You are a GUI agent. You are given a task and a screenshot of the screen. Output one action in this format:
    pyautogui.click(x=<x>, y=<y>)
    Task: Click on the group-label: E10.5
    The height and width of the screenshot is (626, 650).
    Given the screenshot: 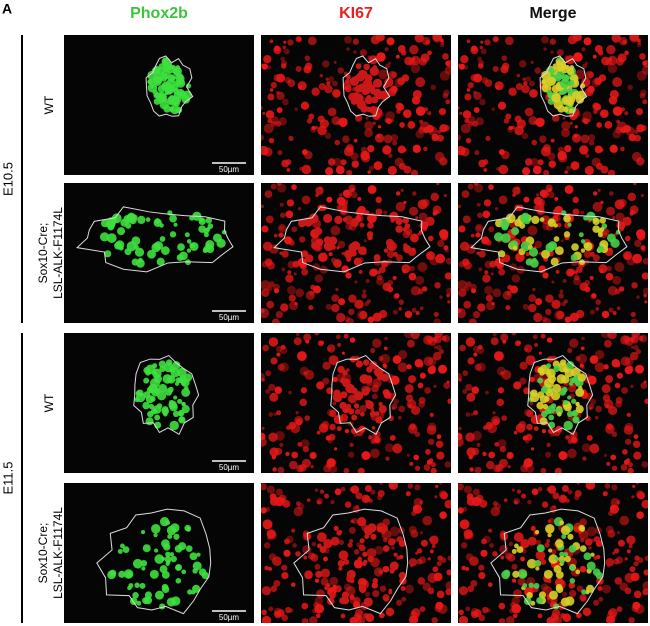 What is the action you would take?
    pyautogui.click(x=7, y=179)
    